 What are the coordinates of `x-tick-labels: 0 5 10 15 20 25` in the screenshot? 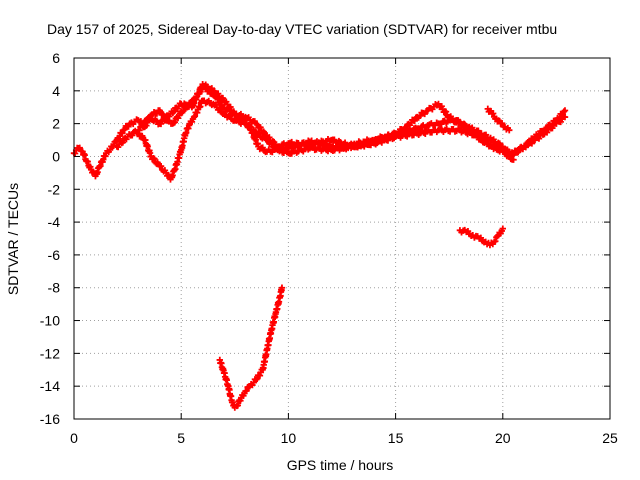 It's located at (344, 438).